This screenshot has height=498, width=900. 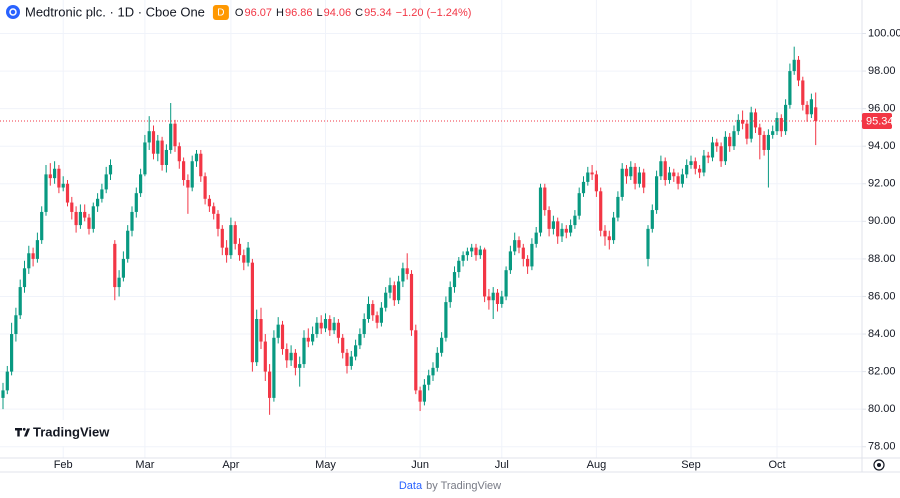 What do you see at coordinates (359, 13) in the screenshot?
I see `ohlc-label: C` at bounding box center [359, 13].